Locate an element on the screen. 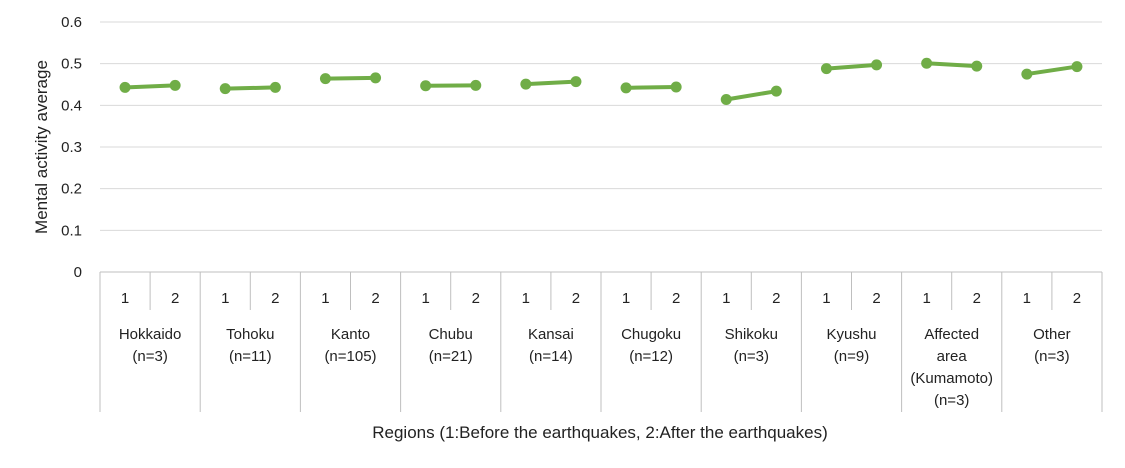 The height and width of the screenshot is (468, 1125). region-label: Chugoku is located at coordinates (651, 334).